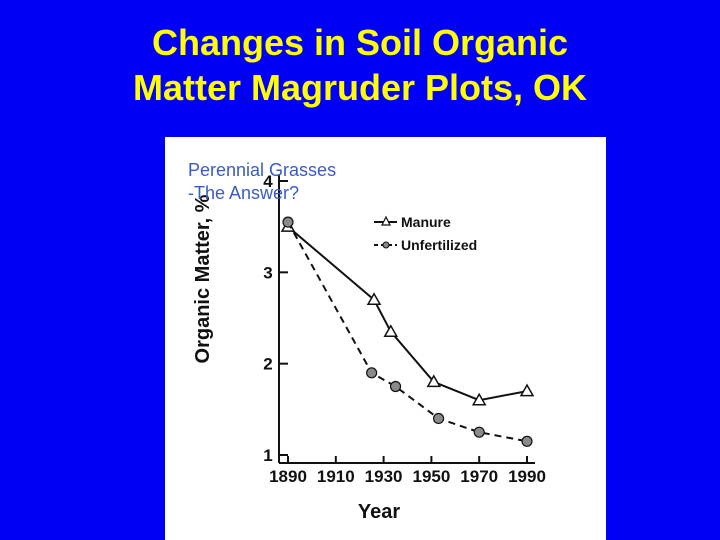 This screenshot has width=720, height=540. I want to click on slide-title-line-2: Matter Magruder Plots, OK, so click(360, 87).